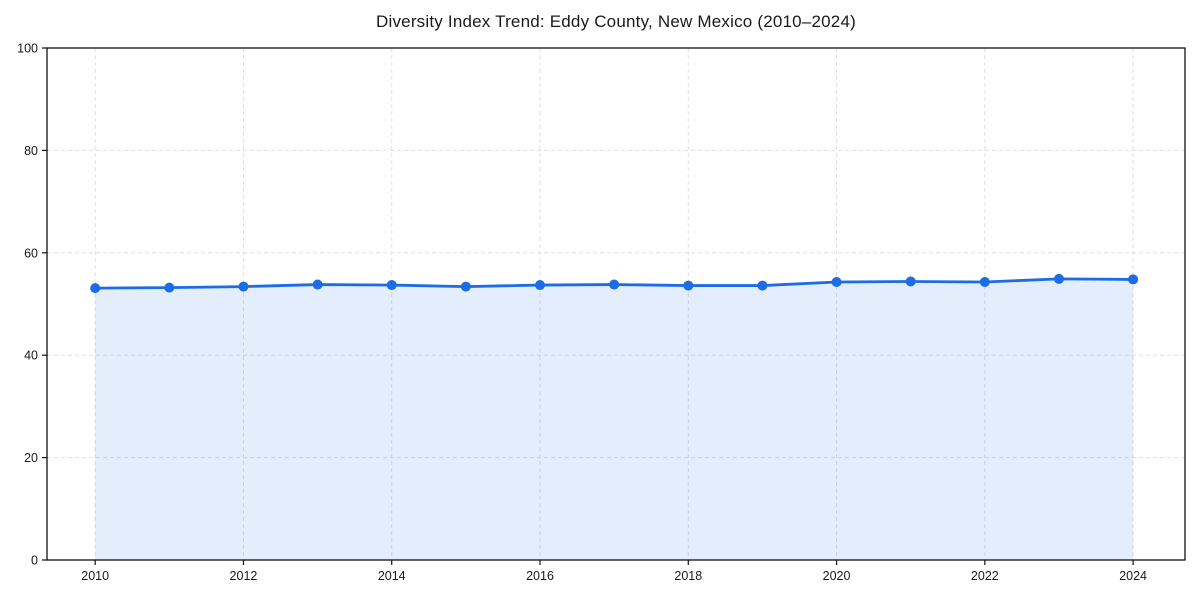 The image size is (1200, 600). I want to click on y-tick-label-20: 20, so click(31, 458).